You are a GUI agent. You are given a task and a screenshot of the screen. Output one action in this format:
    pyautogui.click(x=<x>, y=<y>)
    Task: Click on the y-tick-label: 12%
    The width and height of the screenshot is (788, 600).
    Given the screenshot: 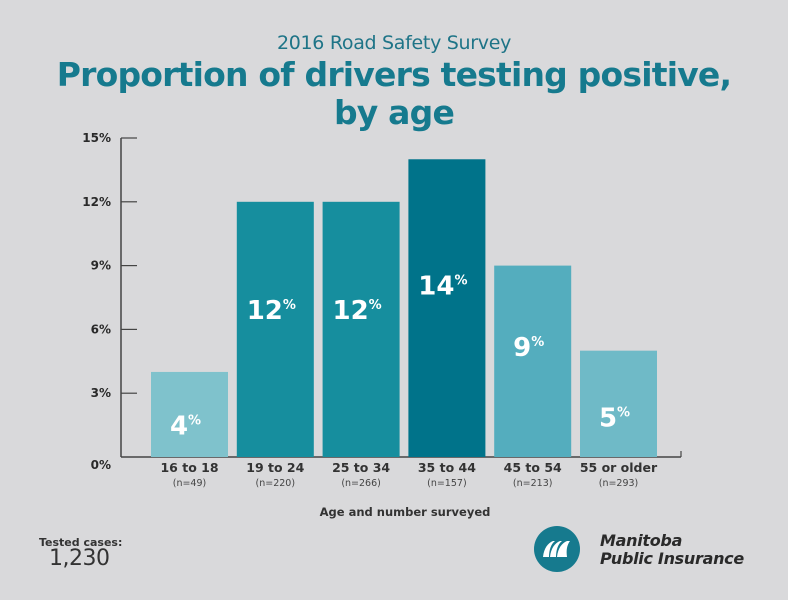 What is the action you would take?
    pyautogui.click(x=96, y=202)
    